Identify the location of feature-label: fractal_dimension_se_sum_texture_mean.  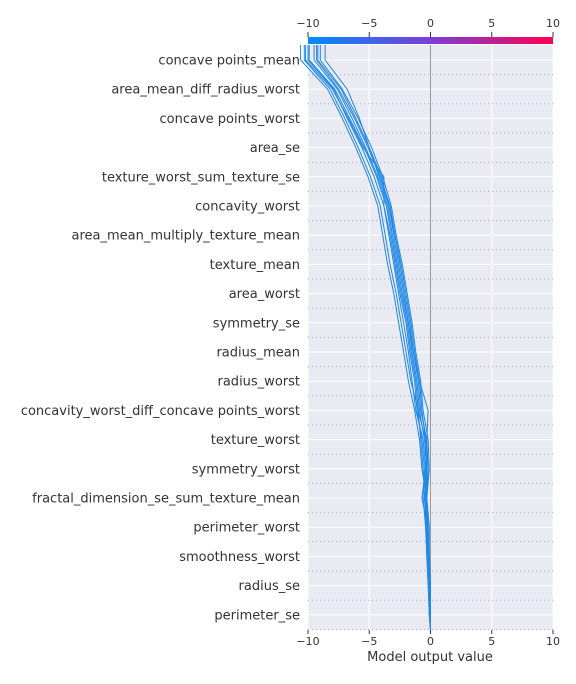
(166, 499).